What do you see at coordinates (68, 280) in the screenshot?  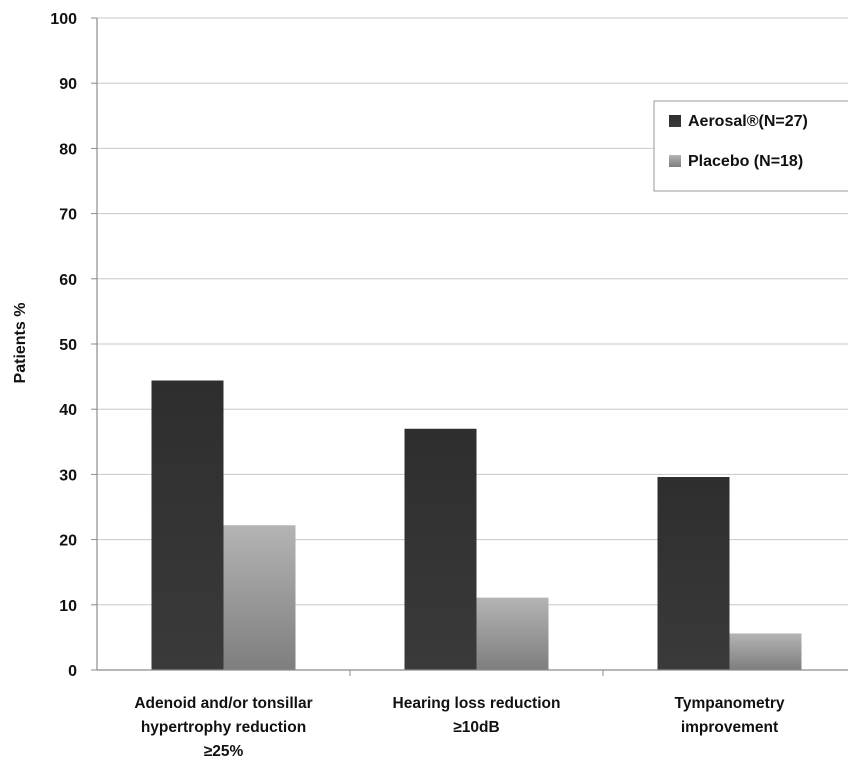 I see `y-tick-label: 60` at bounding box center [68, 280].